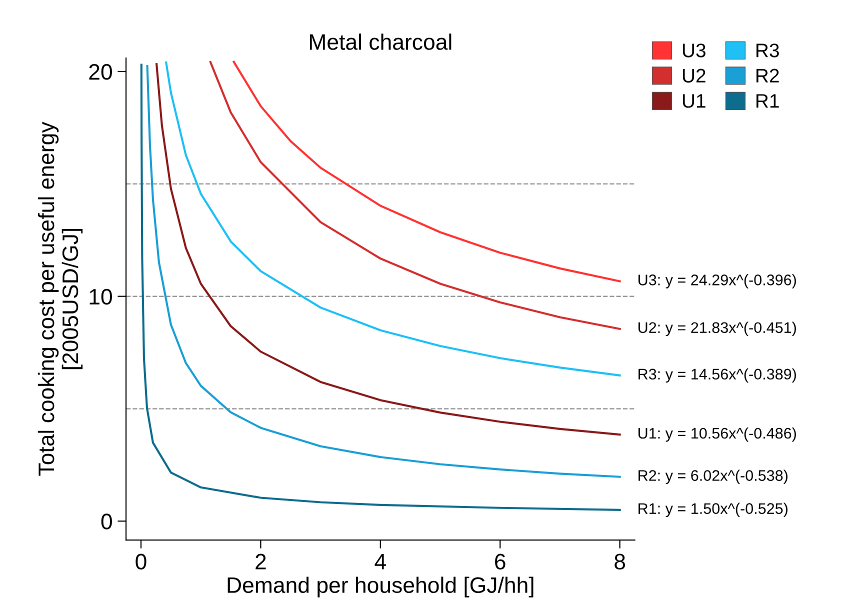 The image size is (843, 614). Describe the element at coordinates (717, 375) in the screenshot. I see `text: R3: y = 14.56x^(-0.389)` at that location.